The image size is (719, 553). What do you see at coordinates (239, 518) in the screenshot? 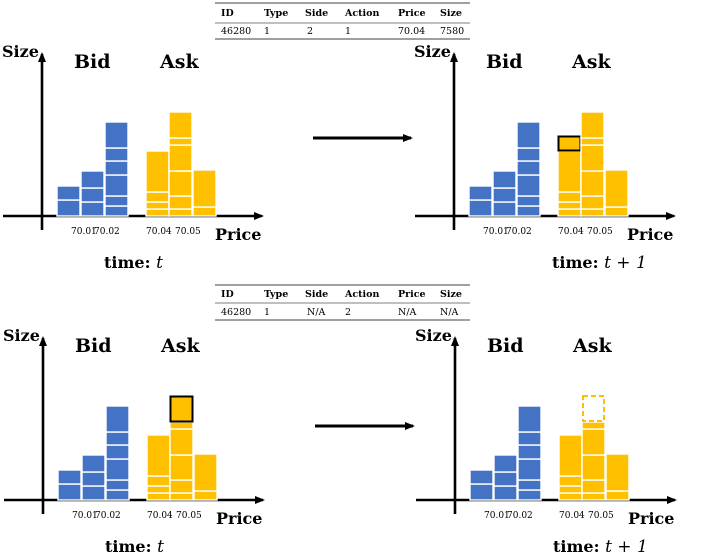
I see `x-axis-label: Price` at bounding box center [239, 518].